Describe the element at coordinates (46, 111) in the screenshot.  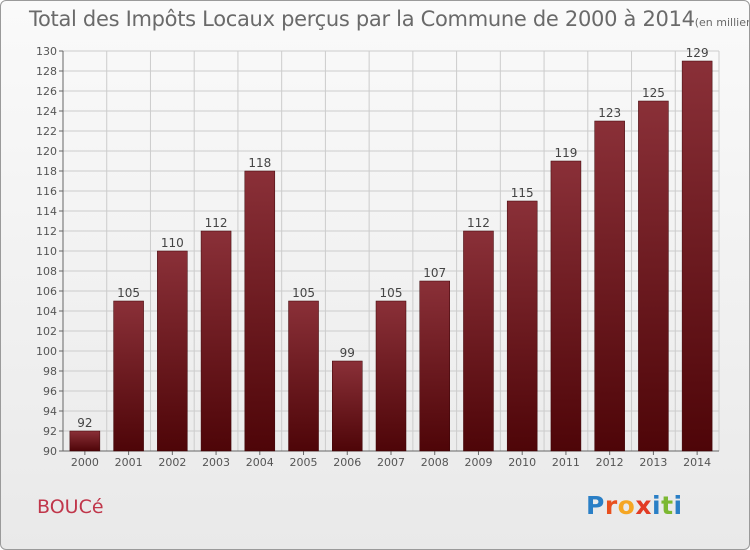
I see `y-tick-label: 124` at that location.